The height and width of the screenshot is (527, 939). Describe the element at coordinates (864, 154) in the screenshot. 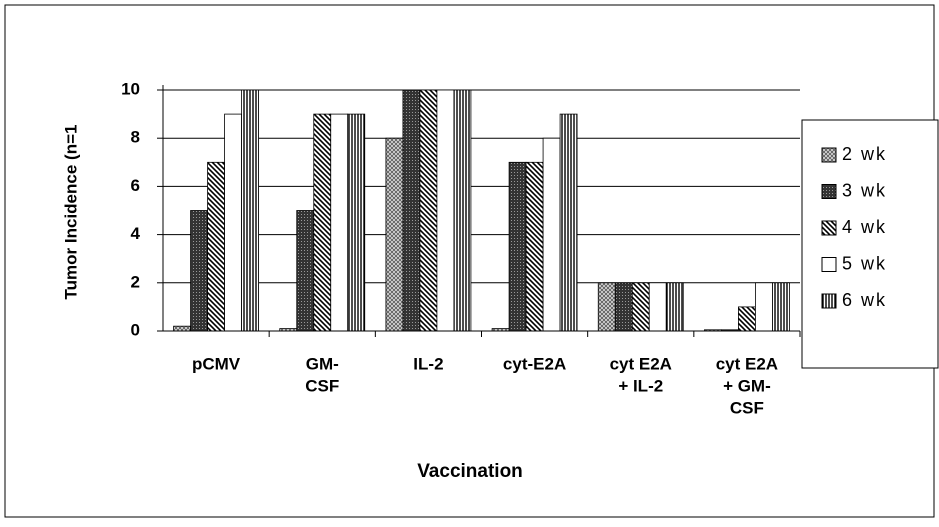

I see `legend-label: 2 wk` at that location.